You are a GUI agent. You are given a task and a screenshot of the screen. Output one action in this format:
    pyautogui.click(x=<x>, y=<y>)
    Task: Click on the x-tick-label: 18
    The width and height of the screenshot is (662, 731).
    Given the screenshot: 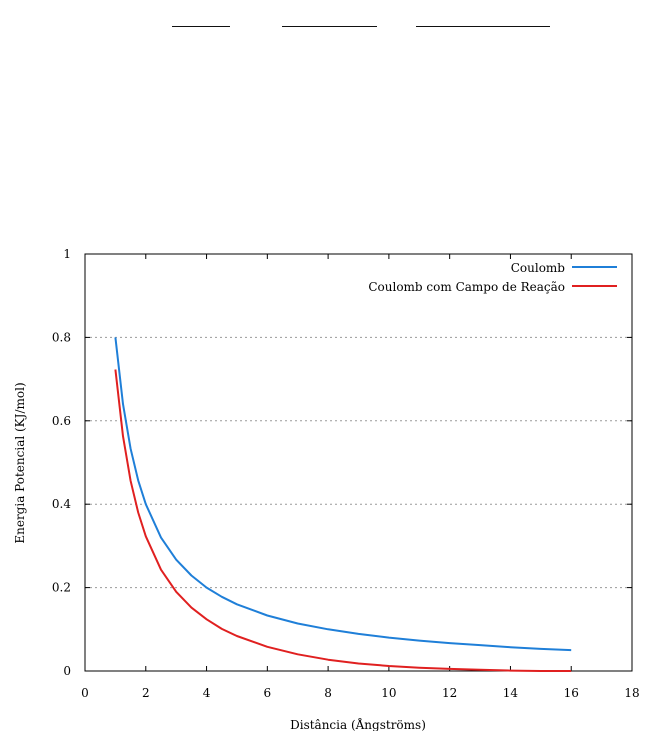 What is the action you would take?
    pyautogui.click(x=631, y=693)
    